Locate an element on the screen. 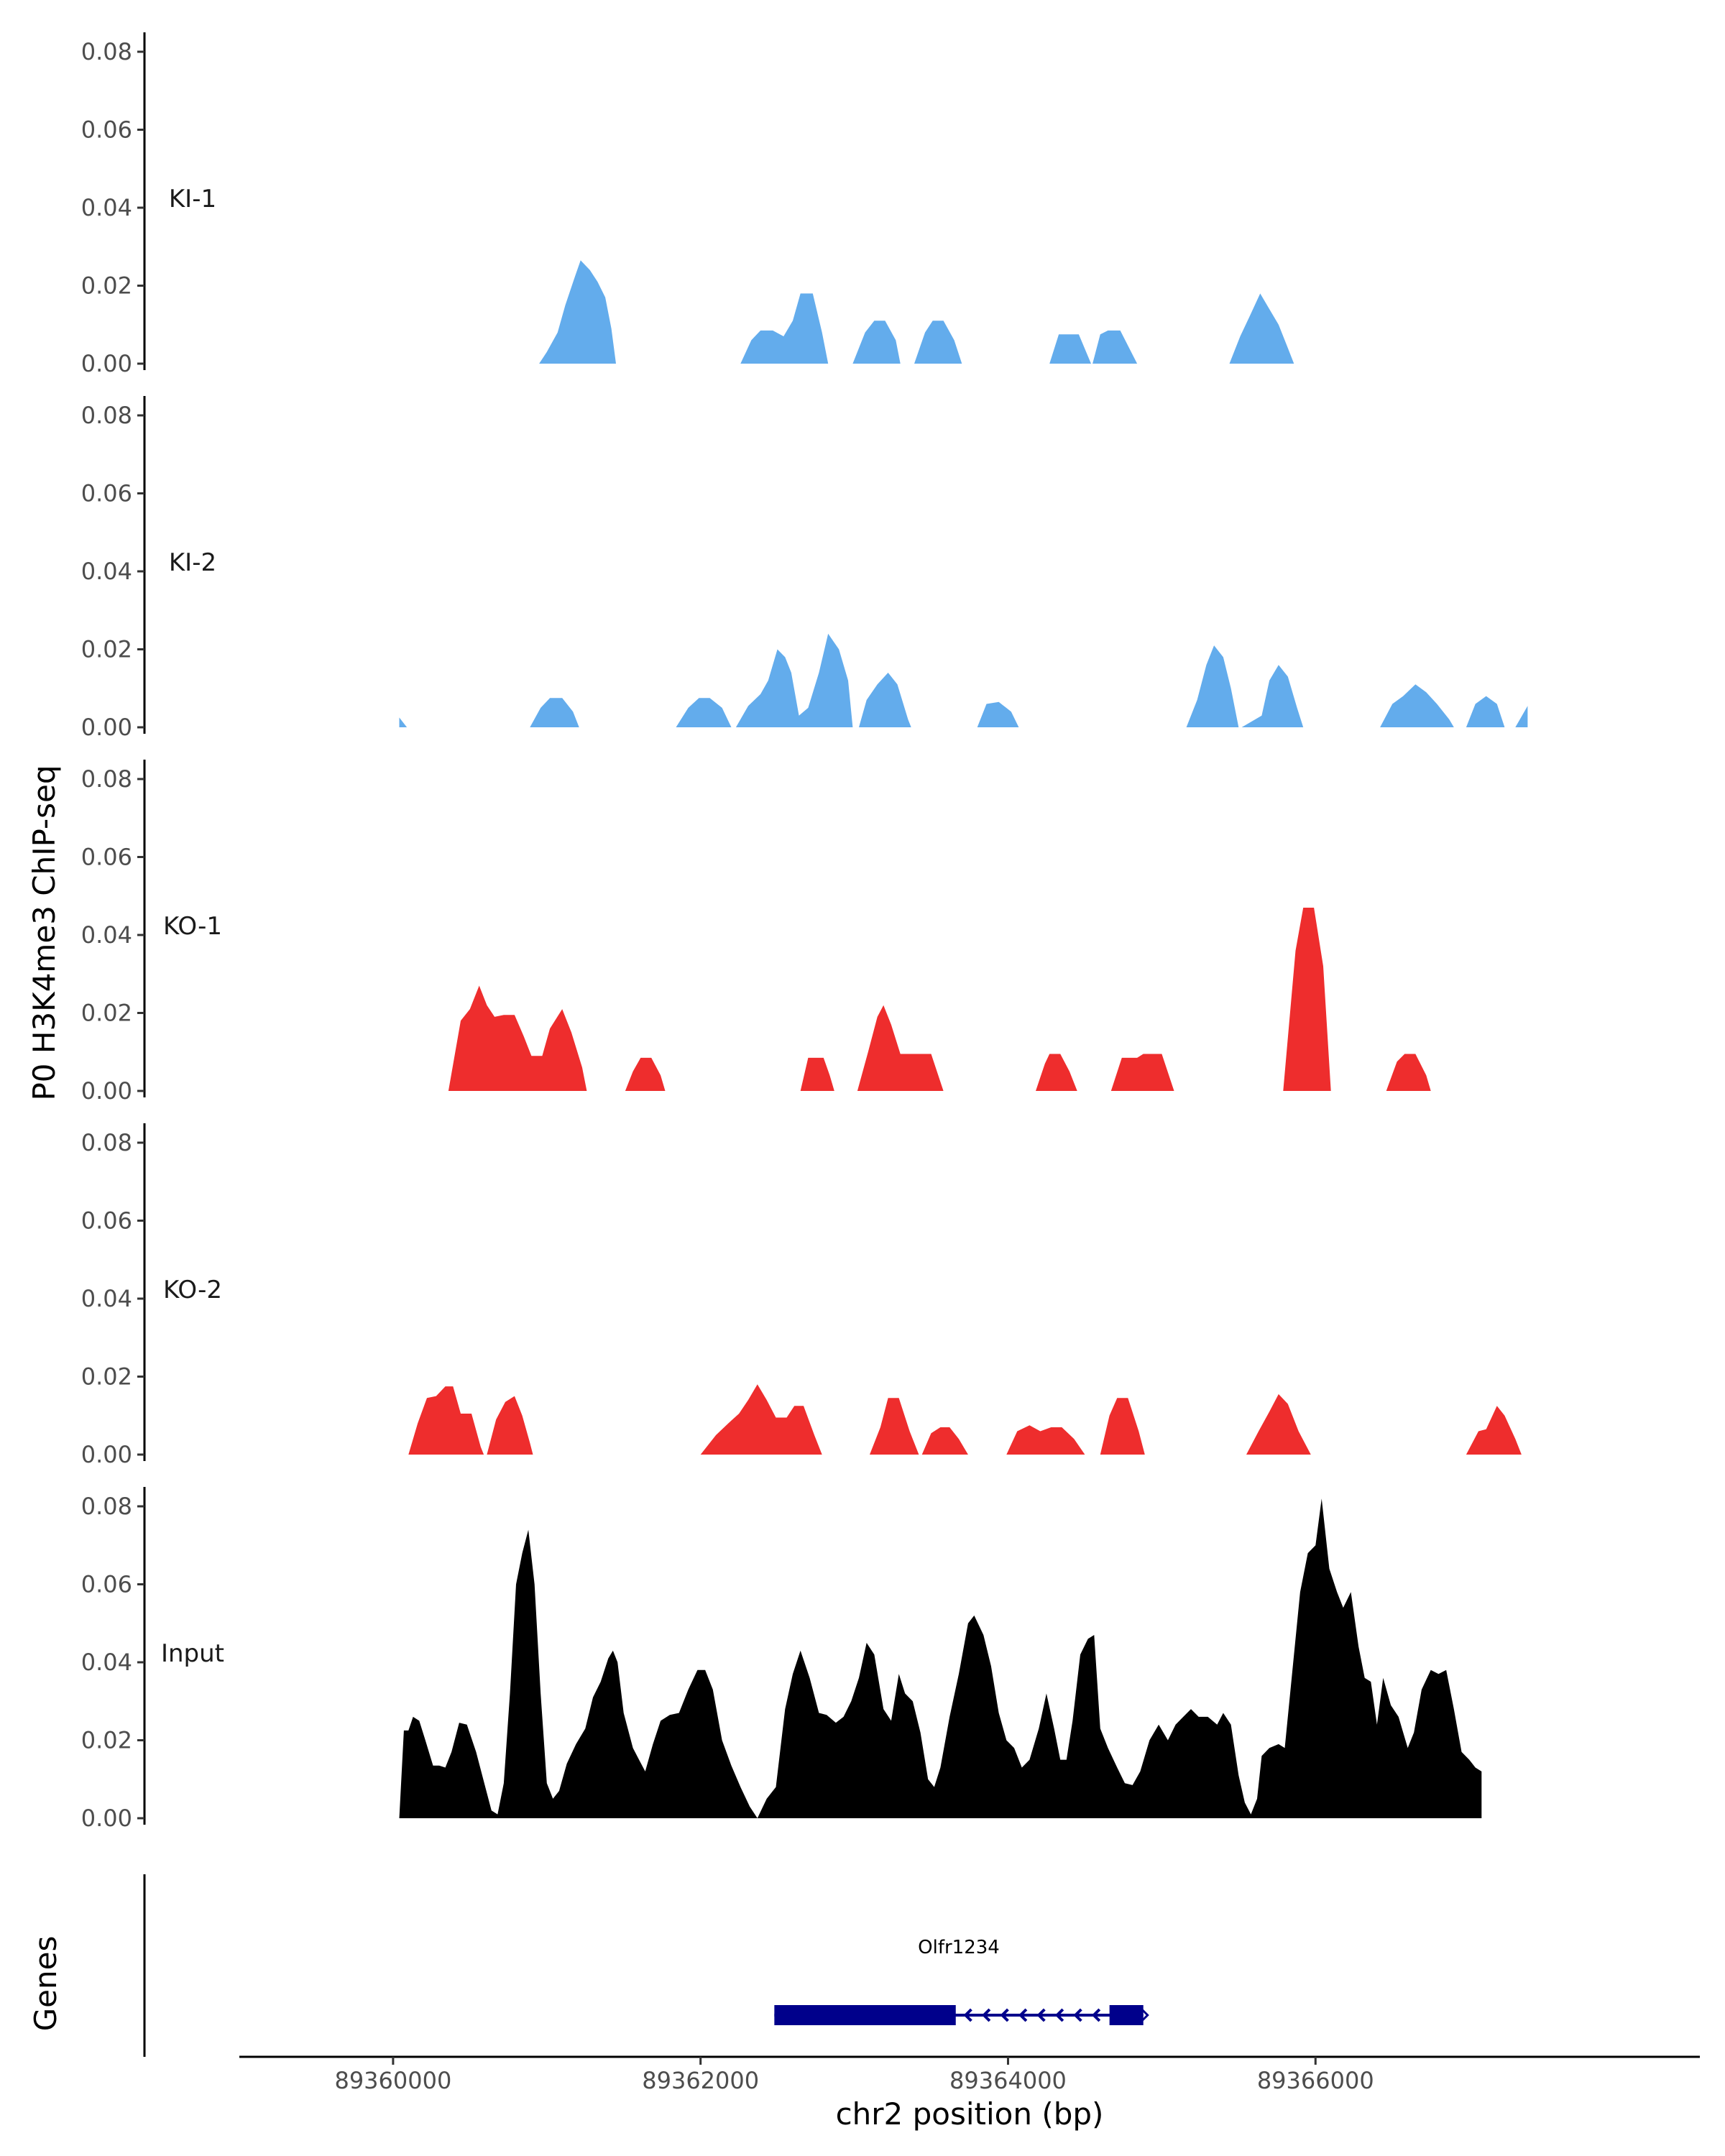  genes-axis-title: Genes is located at coordinates (45, 1984).